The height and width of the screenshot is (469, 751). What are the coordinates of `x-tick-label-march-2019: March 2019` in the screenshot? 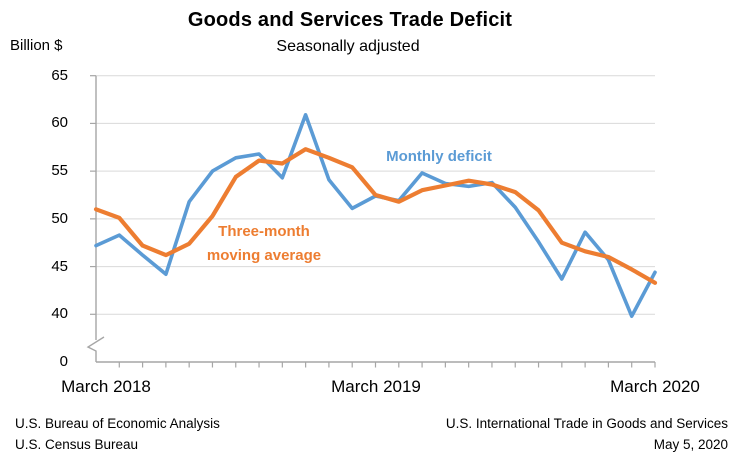 It's located at (376, 386).